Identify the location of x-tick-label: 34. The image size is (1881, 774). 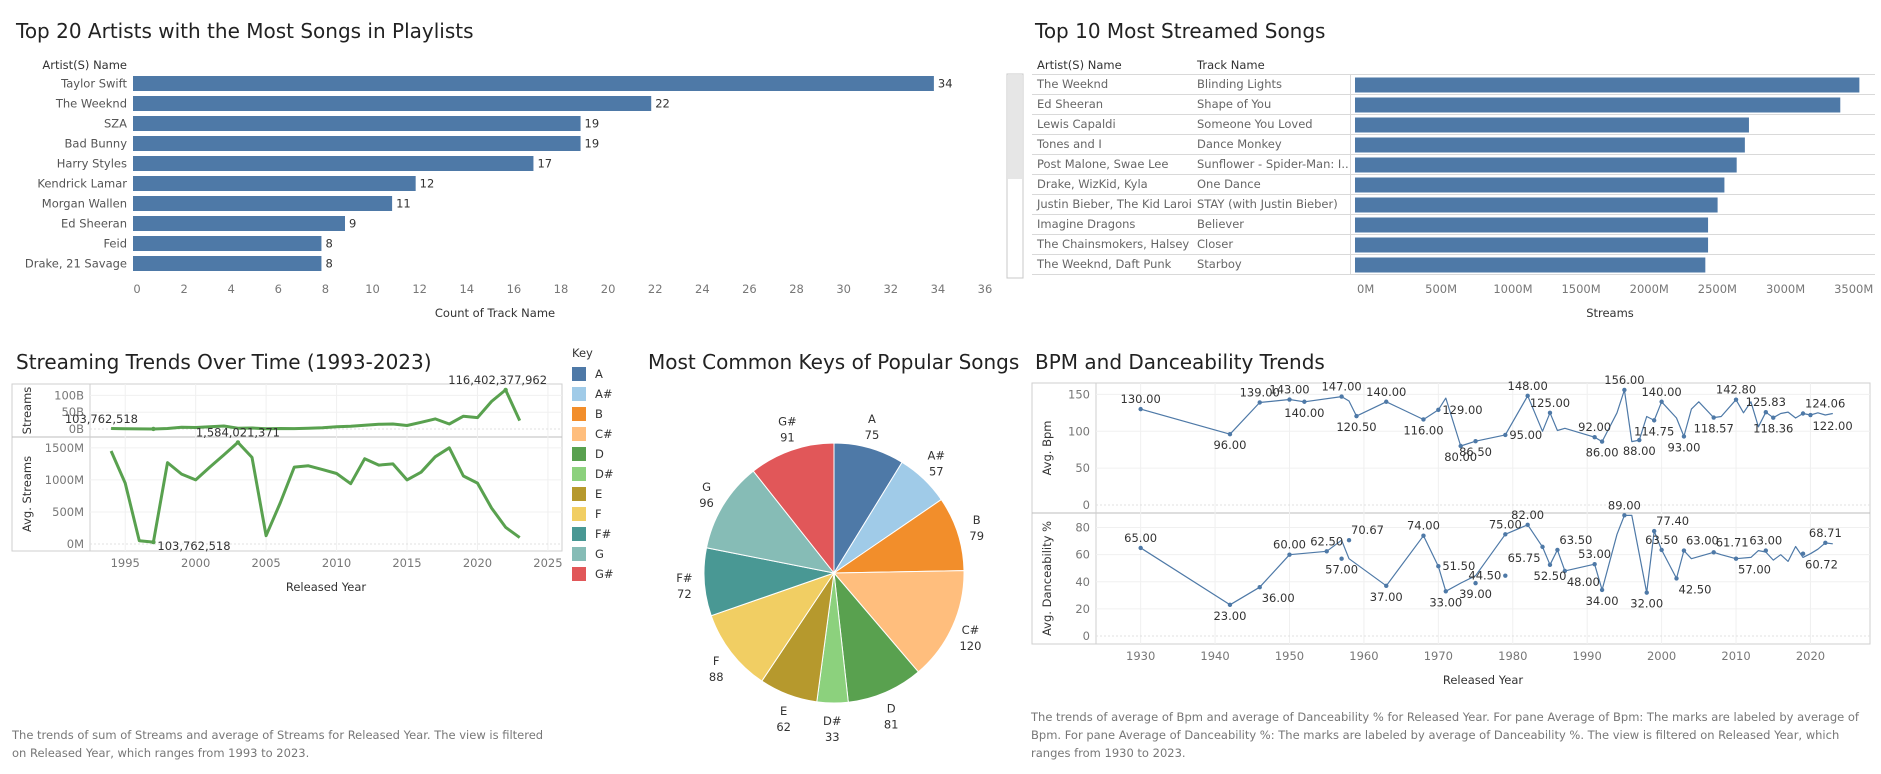
(938, 289).